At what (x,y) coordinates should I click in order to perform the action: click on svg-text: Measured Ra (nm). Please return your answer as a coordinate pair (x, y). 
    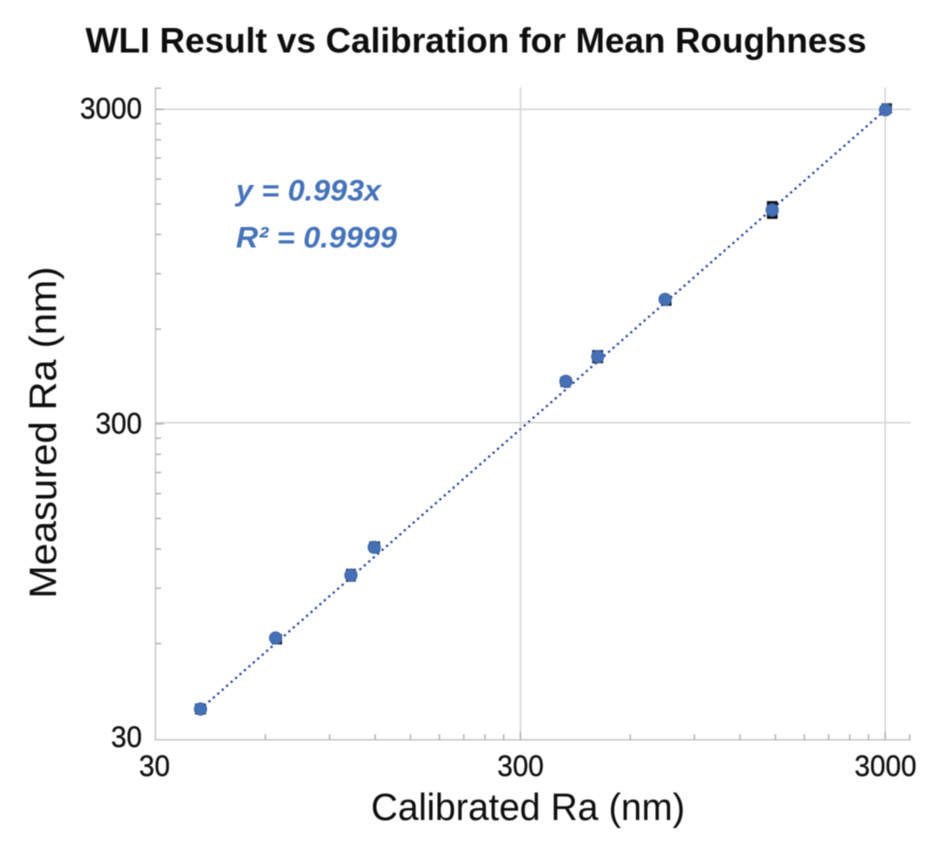
    Looking at the image, I should click on (44, 433).